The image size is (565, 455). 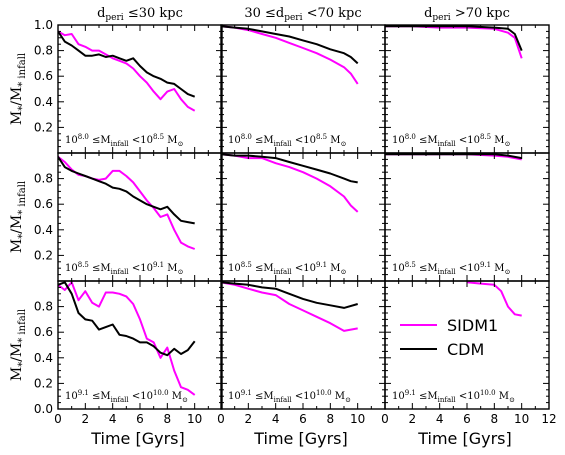 What do you see at coordinates (290, 45) in the screenshot?
I see `series-line-cdm-r0-c1` at bounding box center [290, 45].